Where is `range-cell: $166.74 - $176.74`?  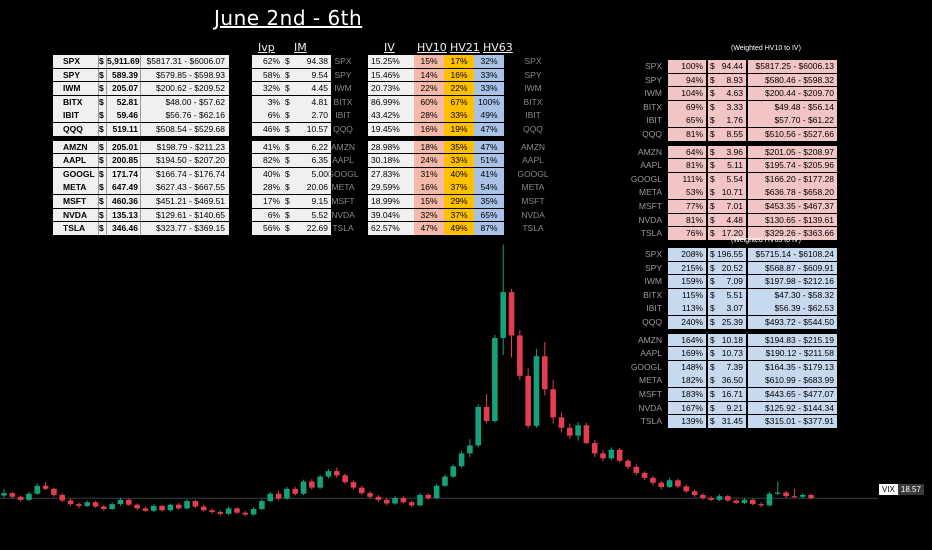
range-cell: $166.74 - $176.74 is located at coordinates (185, 174).